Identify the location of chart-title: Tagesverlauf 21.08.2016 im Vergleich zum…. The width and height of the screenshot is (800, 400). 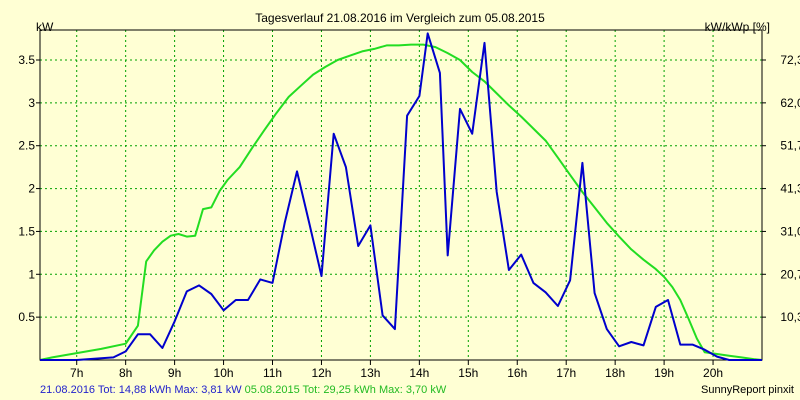
(400, 18).